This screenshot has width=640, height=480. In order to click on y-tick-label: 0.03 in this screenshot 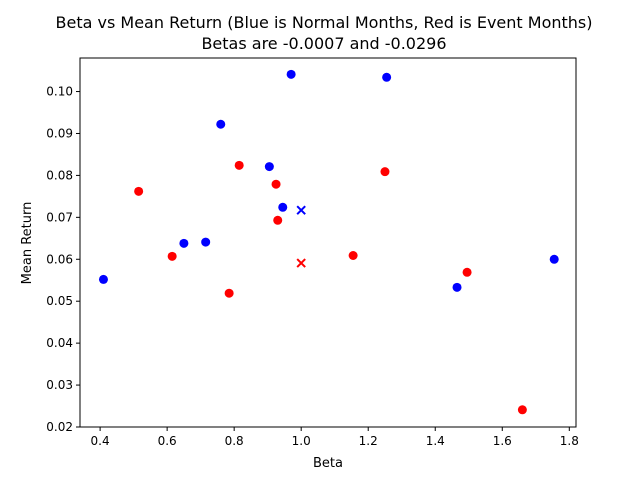, I will do `click(59, 385)`.